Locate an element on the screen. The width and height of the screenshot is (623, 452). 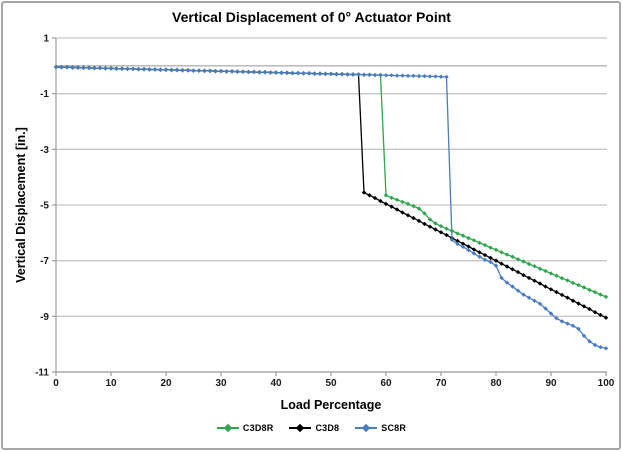
x-tick-label: 0 is located at coordinates (56, 383).